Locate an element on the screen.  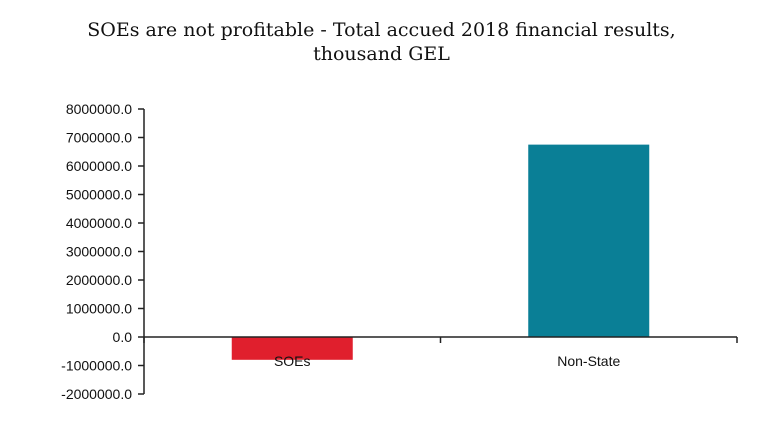
y-tick-label: -2000000.0 is located at coordinates (96, 394).